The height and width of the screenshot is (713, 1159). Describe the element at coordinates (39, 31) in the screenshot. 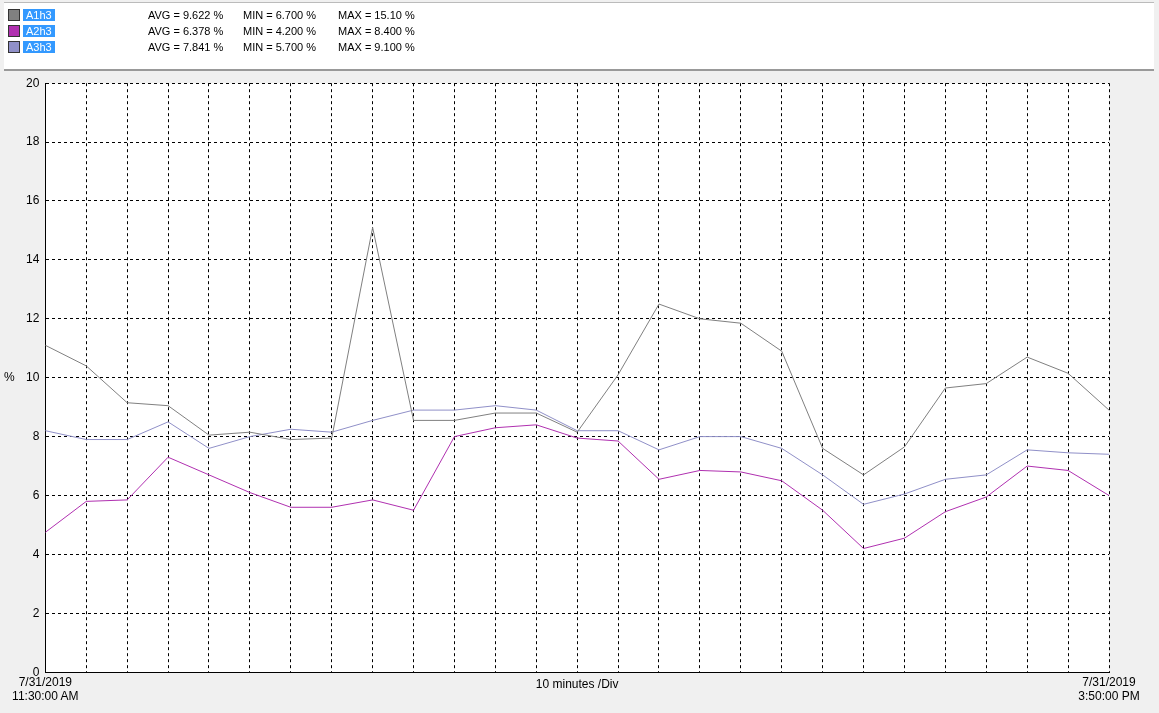

I see `legend-label: A2h3` at that location.